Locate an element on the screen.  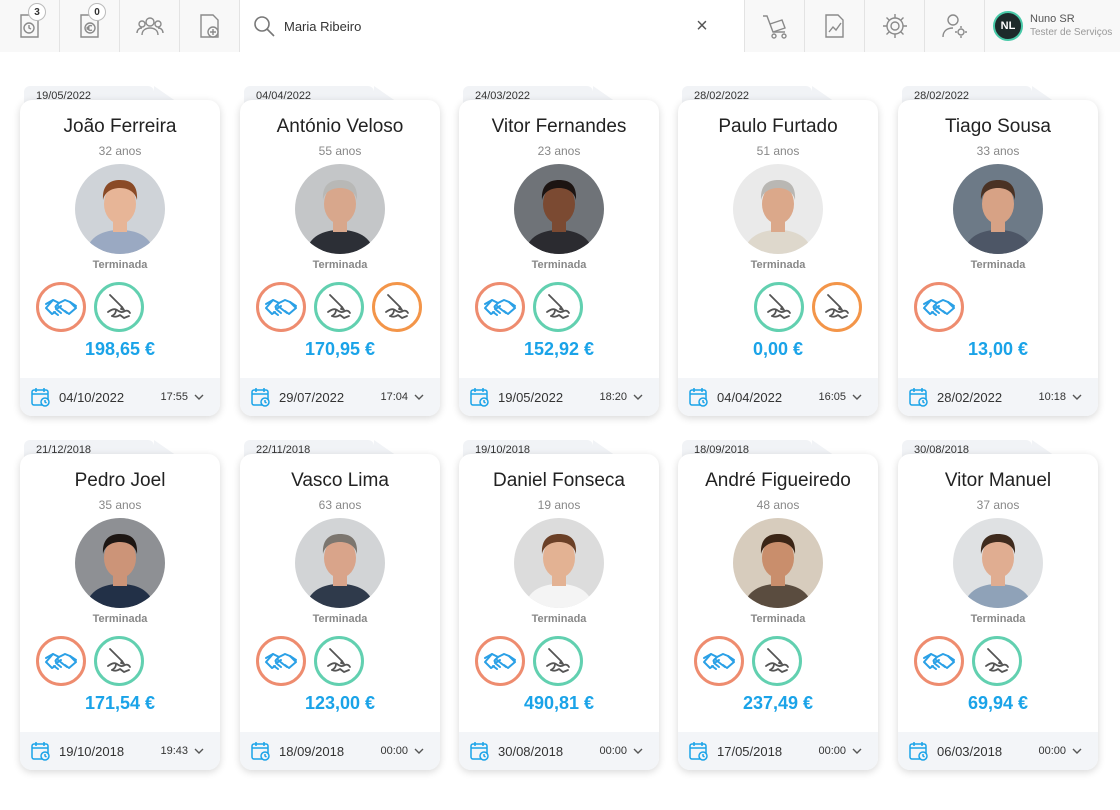
card-tab-date: 04/04/2022 is located at coordinates (322, 95).